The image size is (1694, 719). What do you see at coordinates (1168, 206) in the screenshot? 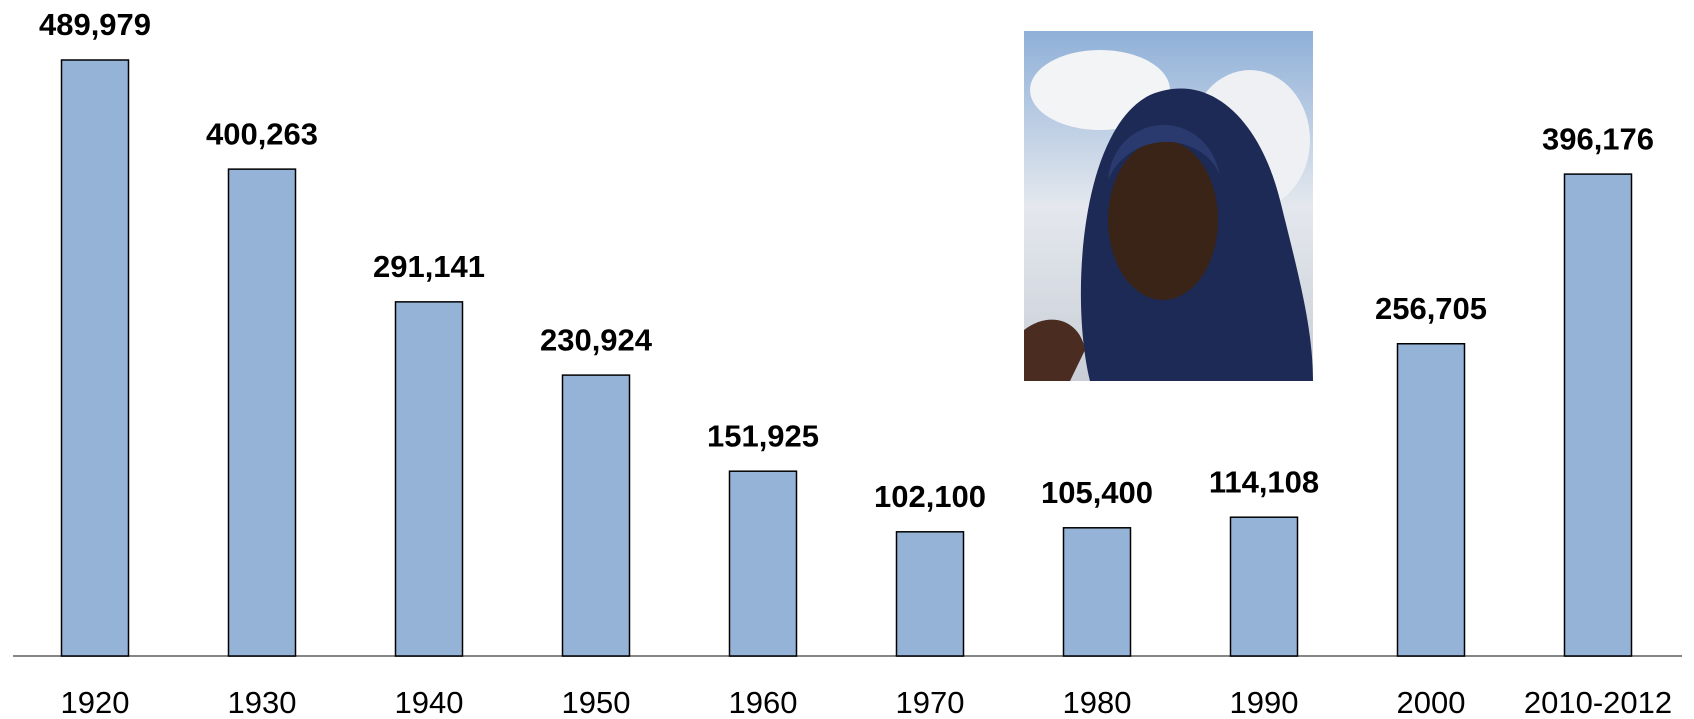
I see `photo` at bounding box center [1168, 206].